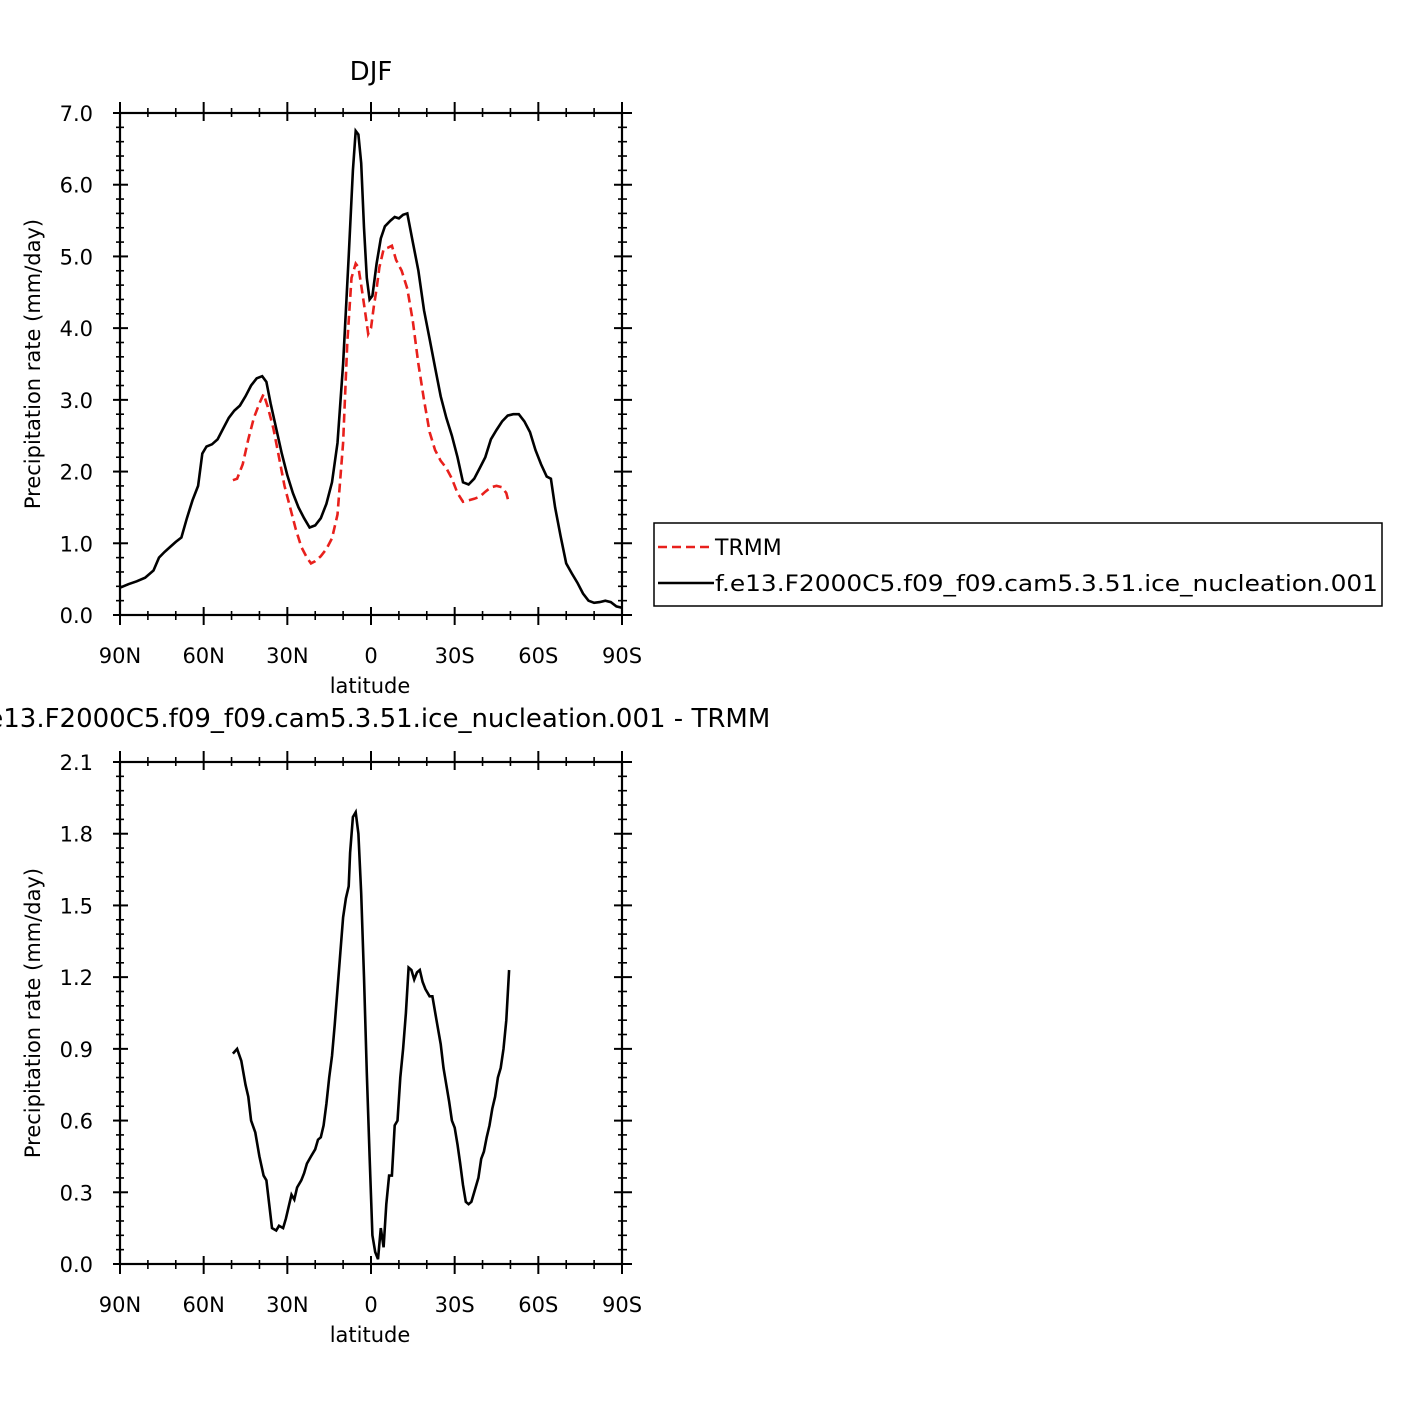  I want to click on series-line-trmm, so click(371, 404).